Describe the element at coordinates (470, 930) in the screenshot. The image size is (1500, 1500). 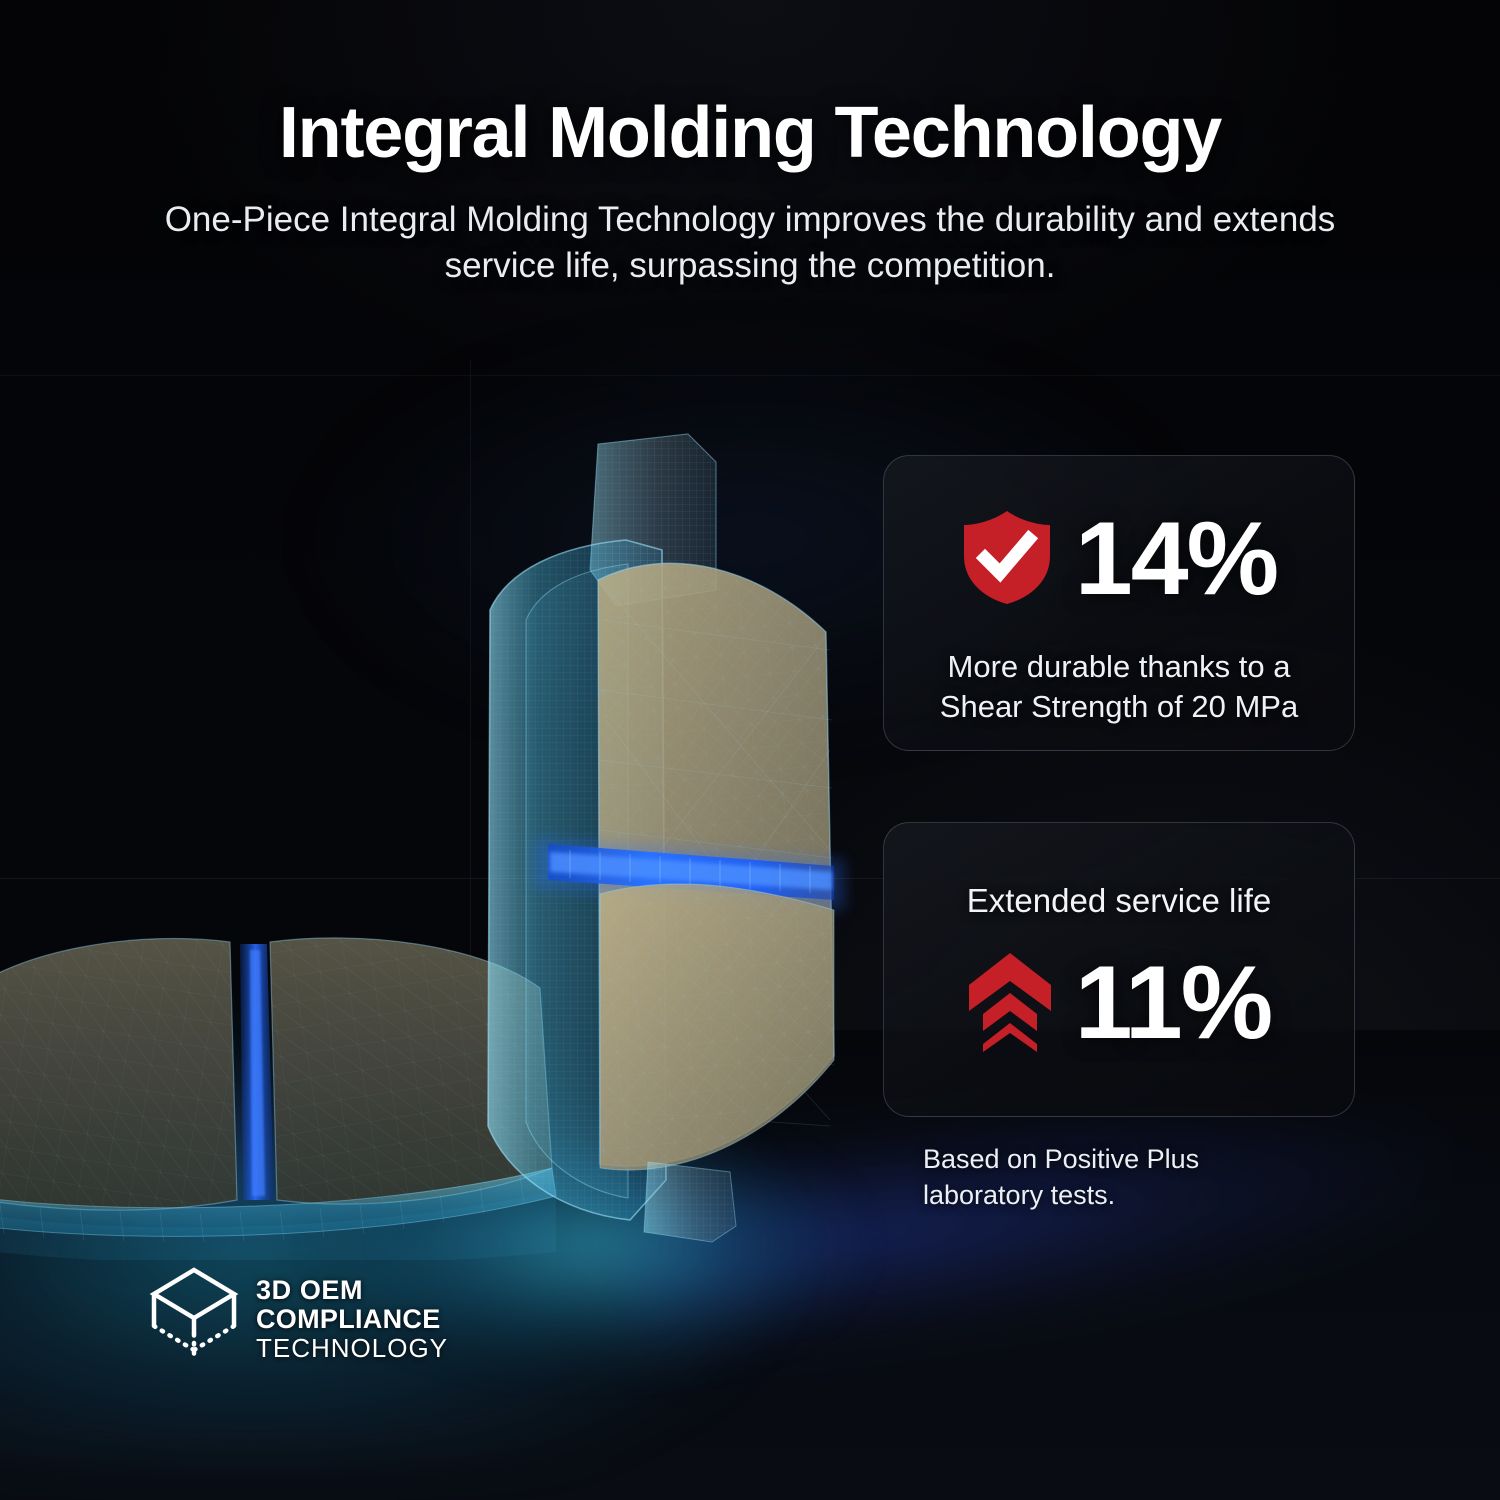
I see `backdrop-panel-line-vertical` at that location.